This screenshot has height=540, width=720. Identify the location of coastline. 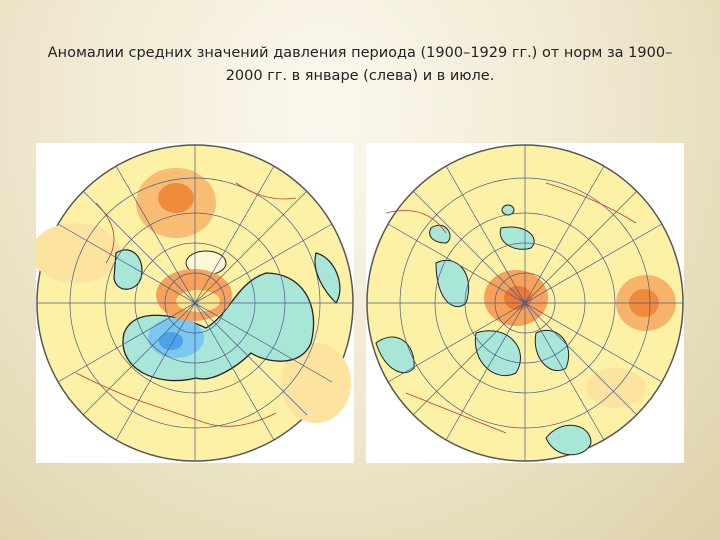
(186, 304).